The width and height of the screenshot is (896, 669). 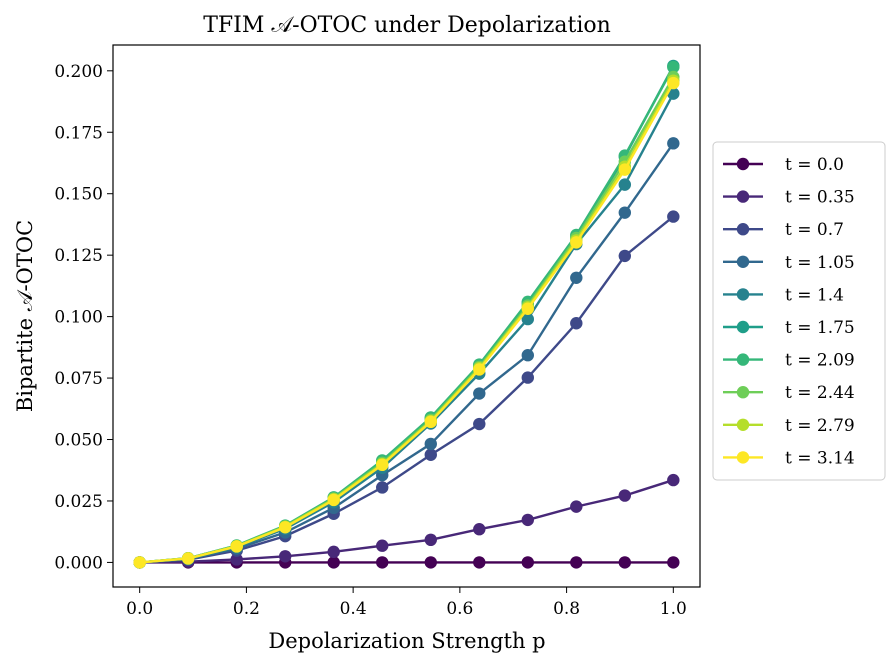 I want to click on legend-label: t = 1.75, so click(x=820, y=328).